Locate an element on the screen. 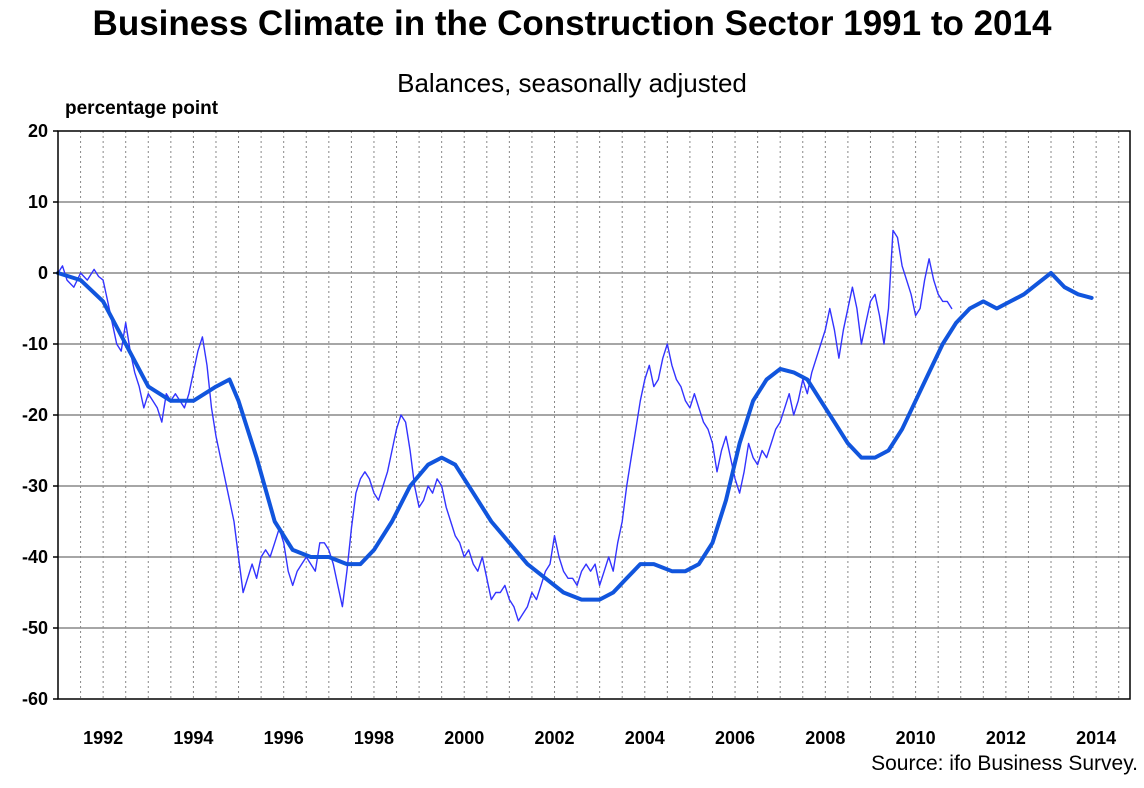 The image size is (1144, 788). x-tick-label: 2002 is located at coordinates (554, 738).